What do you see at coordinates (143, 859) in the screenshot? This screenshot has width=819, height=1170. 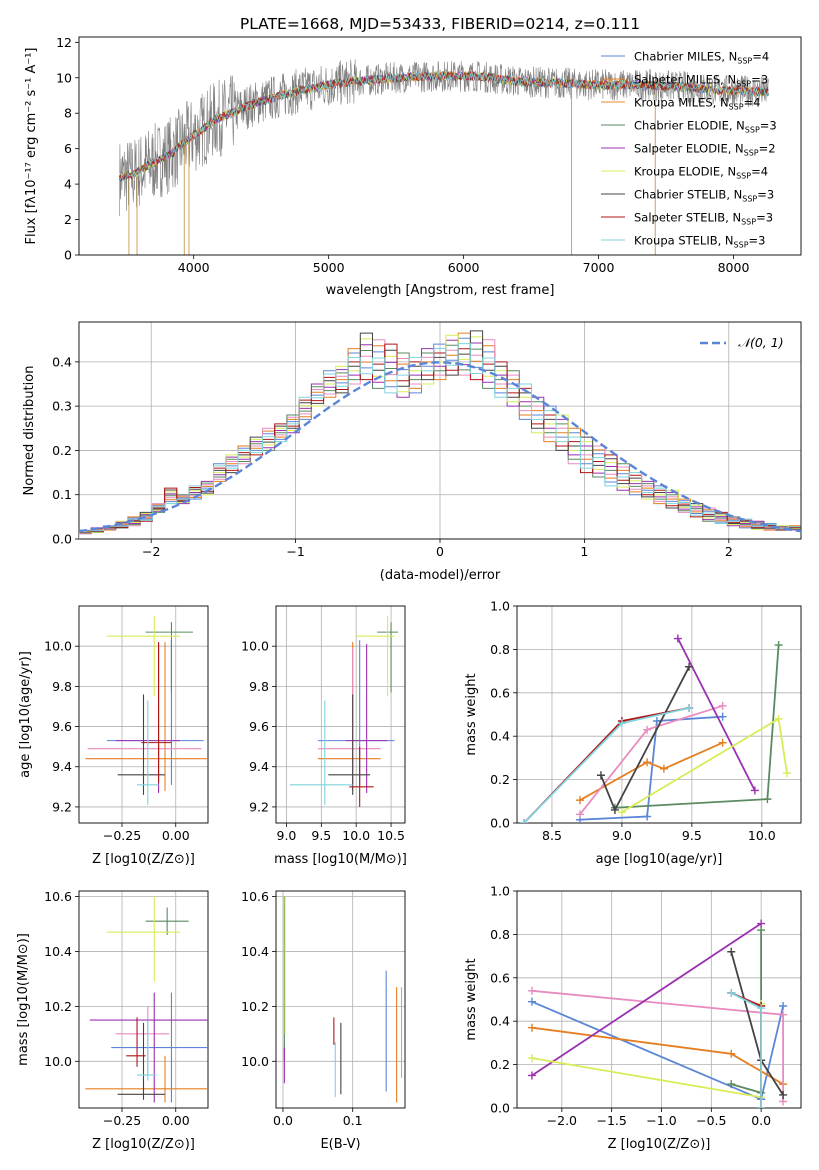 I see `x-axis-label: Z [log10(Z/Z⊙)]` at bounding box center [143, 859].